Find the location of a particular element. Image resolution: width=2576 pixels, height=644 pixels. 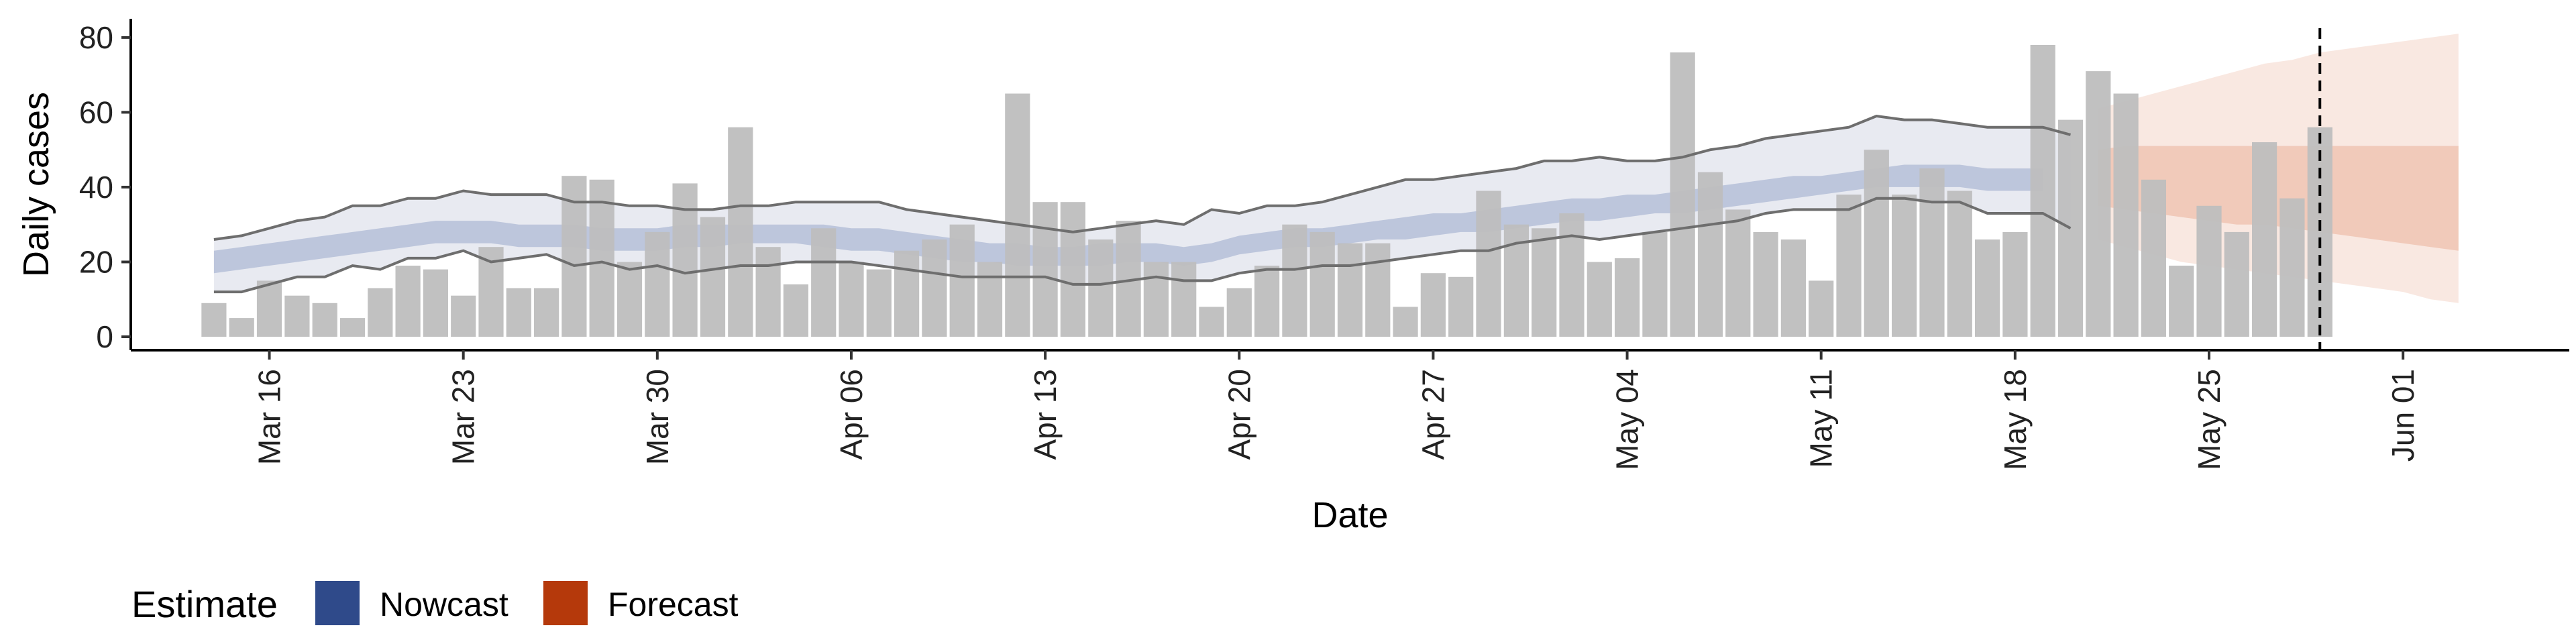

x-tick-label: May 04 is located at coordinates (1627, 419).